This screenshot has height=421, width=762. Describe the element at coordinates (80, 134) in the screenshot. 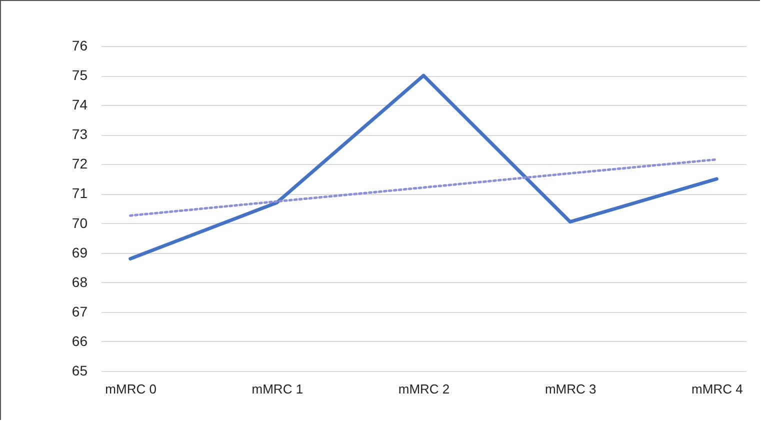

I see `y-tick-label: 73` at that location.